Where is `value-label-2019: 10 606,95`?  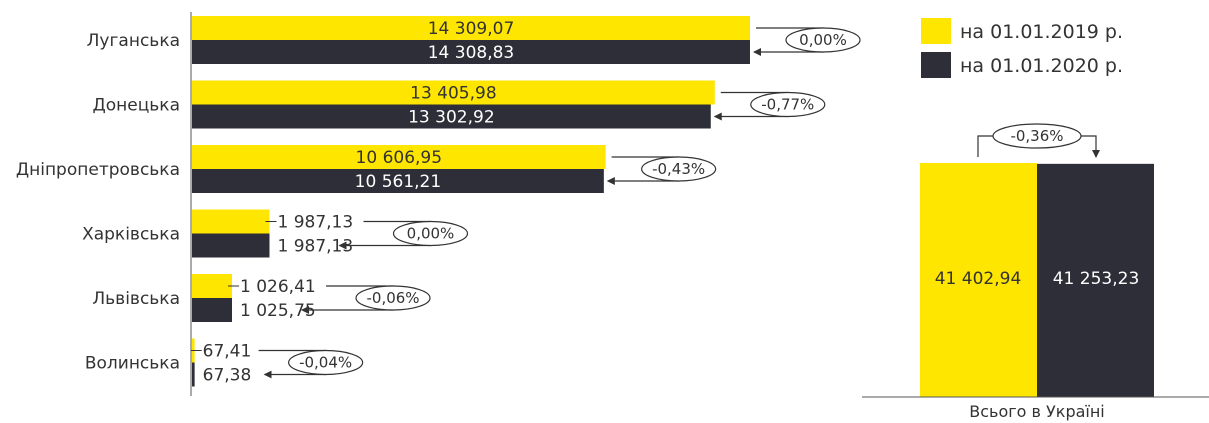
value-label-2019: 10 606,95 is located at coordinates (399, 158).